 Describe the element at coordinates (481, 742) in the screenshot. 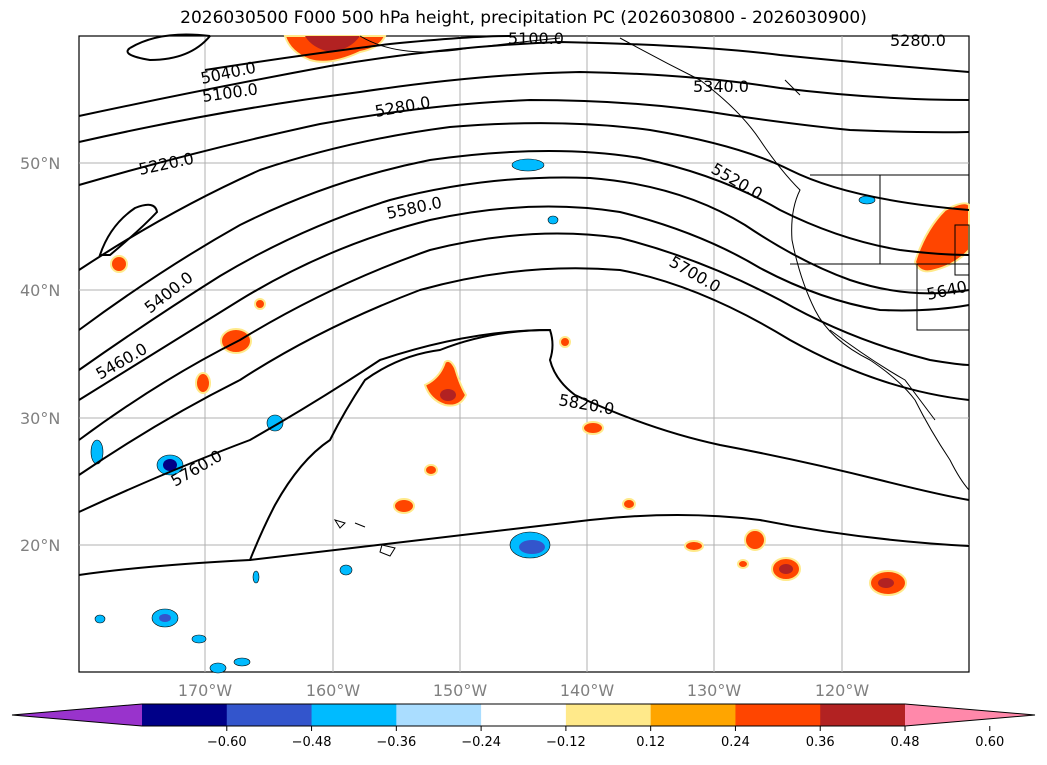

I see `colorbar-tick-label: −0.24` at that location.